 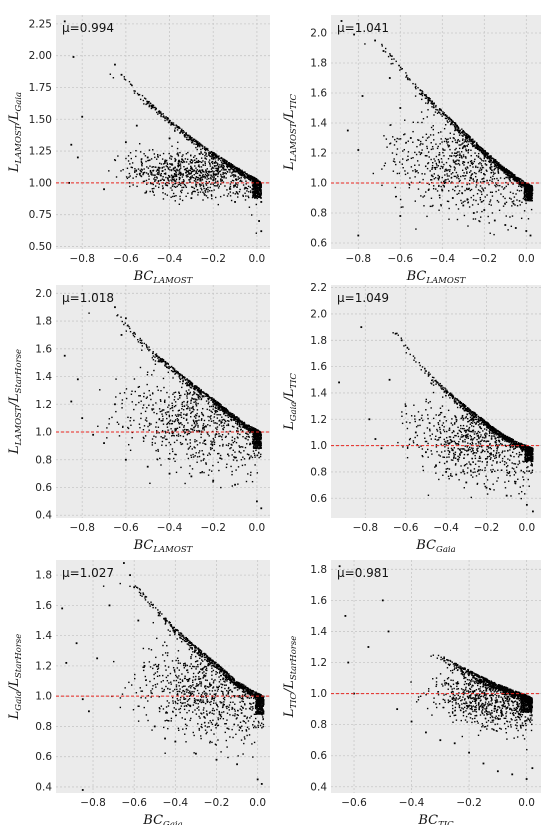 What do you see at coordinates (436, 132) in the screenshot?
I see `plot-area` at bounding box center [436, 132].